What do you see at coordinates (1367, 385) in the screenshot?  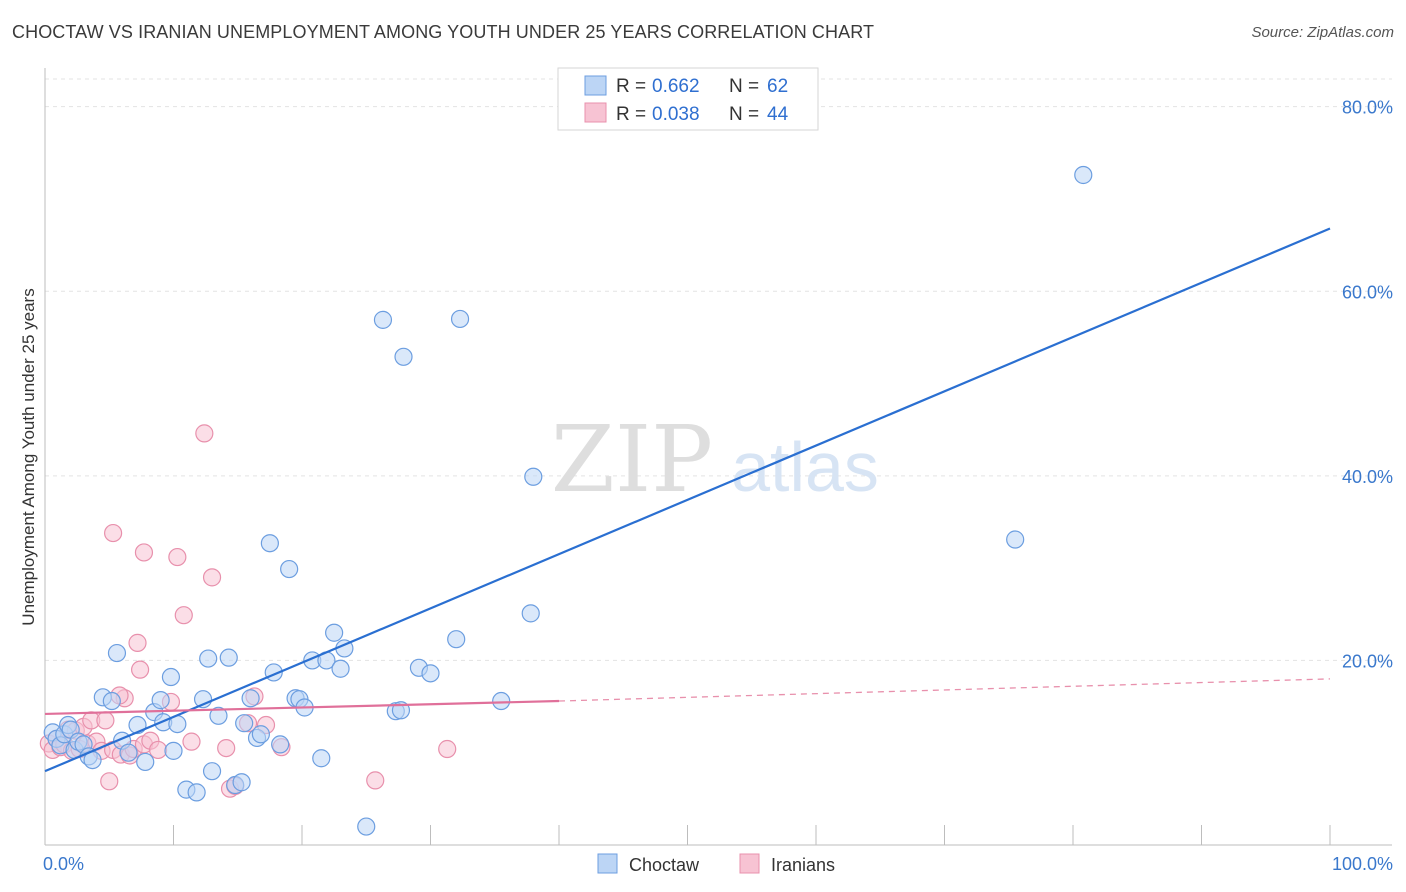 I see `y-tick-labels: 20.0% 40.0% 60.0% 80.0%` at bounding box center [1367, 385].